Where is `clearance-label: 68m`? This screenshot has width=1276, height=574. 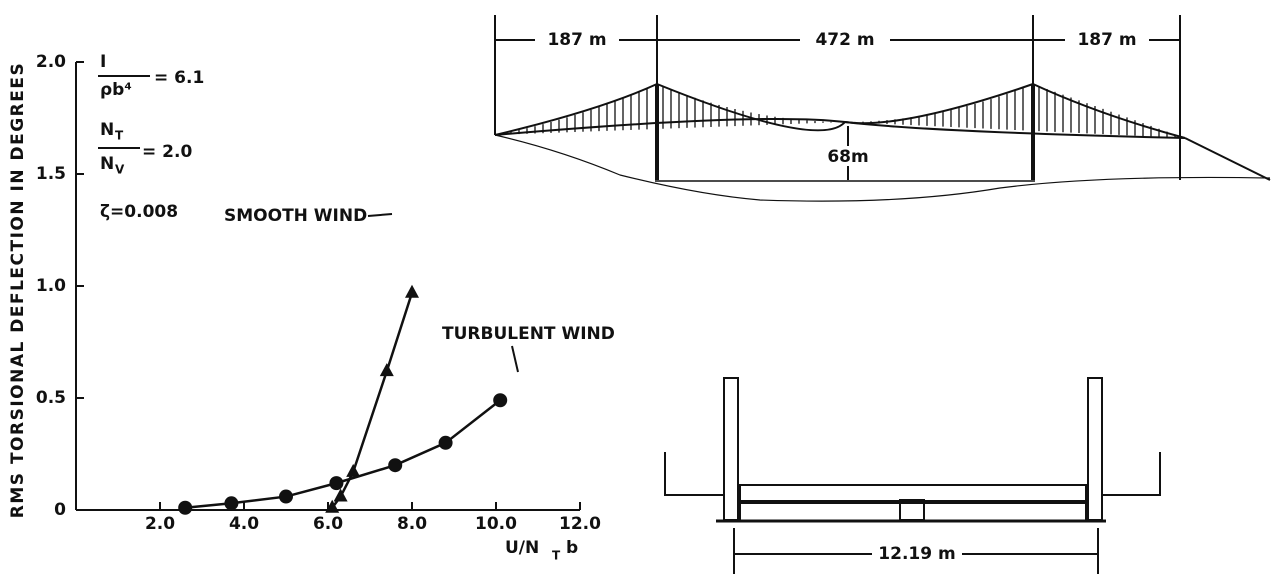 clearance-label: 68m is located at coordinates (847, 157).